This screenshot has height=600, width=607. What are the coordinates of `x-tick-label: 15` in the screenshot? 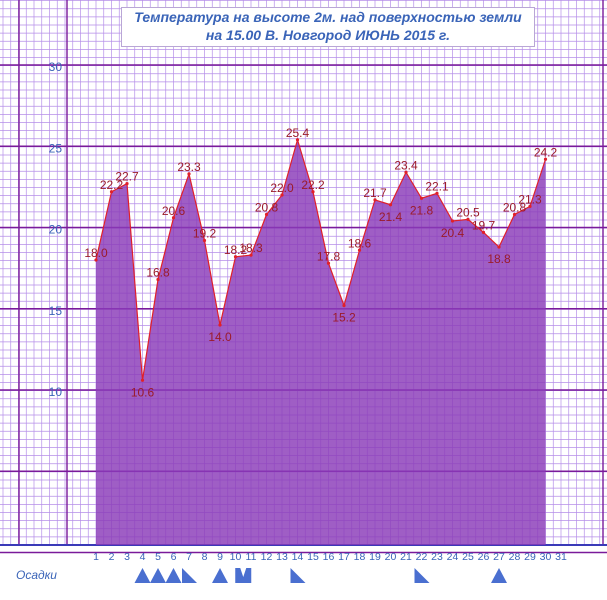 It's located at (313, 557).